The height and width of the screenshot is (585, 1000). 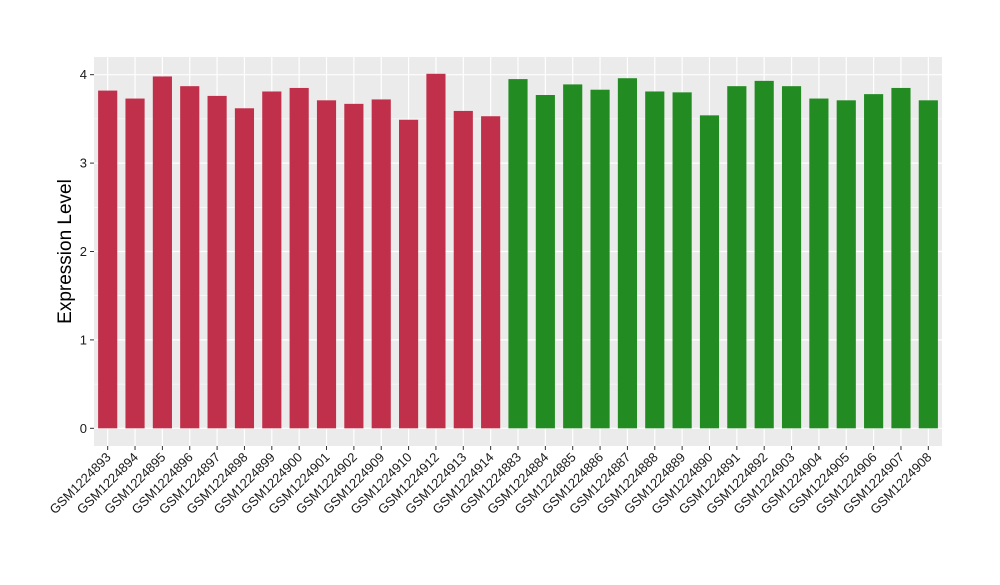 What do you see at coordinates (83, 428) in the screenshot?
I see `y-tick-label: 0` at bounding box center [83, 428].